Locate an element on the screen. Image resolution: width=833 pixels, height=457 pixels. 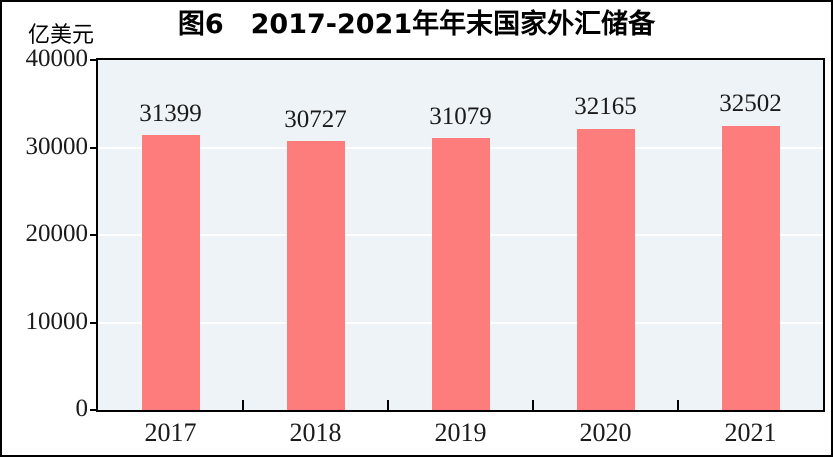
y-axis-tick-label: 0 is located at coordinates (82, 408).